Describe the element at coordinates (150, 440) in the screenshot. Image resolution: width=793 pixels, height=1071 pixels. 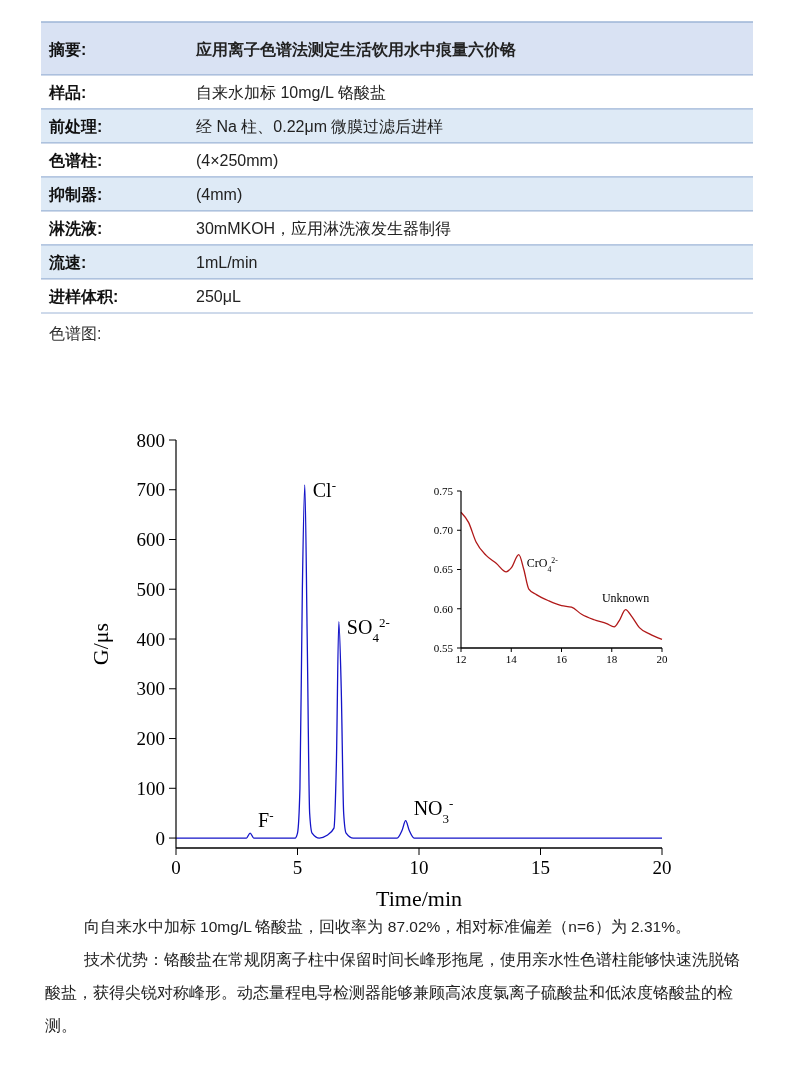
I see `y-tick-label: 800` at that location.